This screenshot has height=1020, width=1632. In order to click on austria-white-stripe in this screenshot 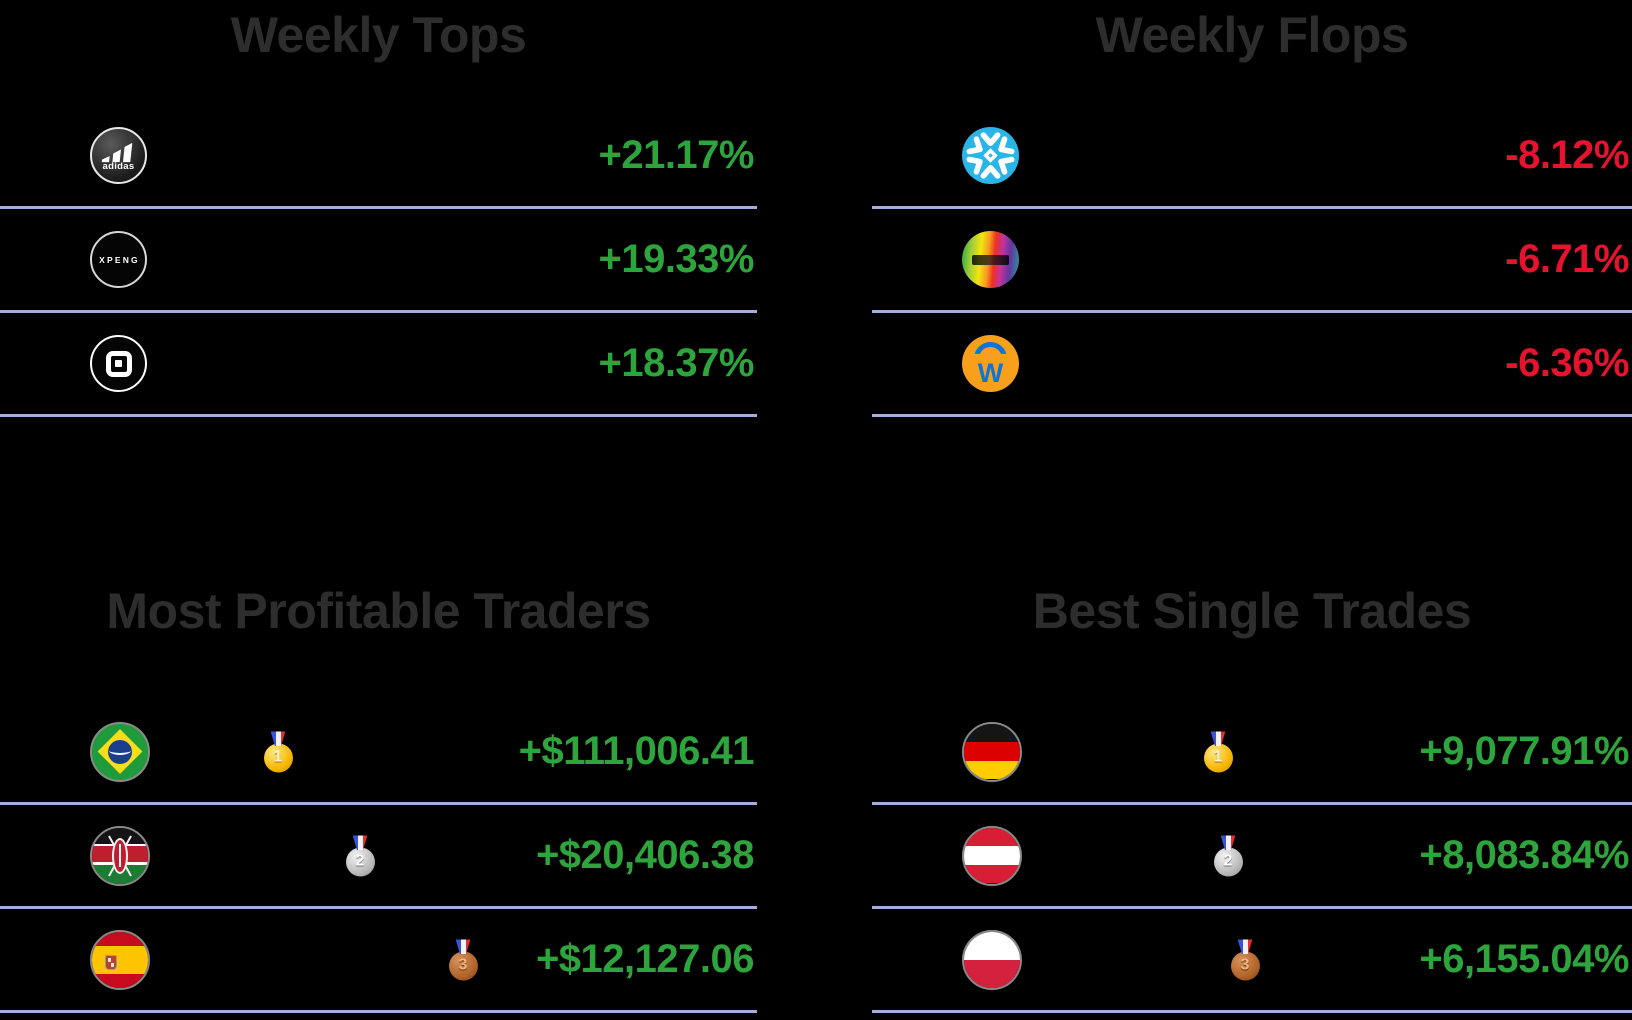, I will do `click(992, 855)`.